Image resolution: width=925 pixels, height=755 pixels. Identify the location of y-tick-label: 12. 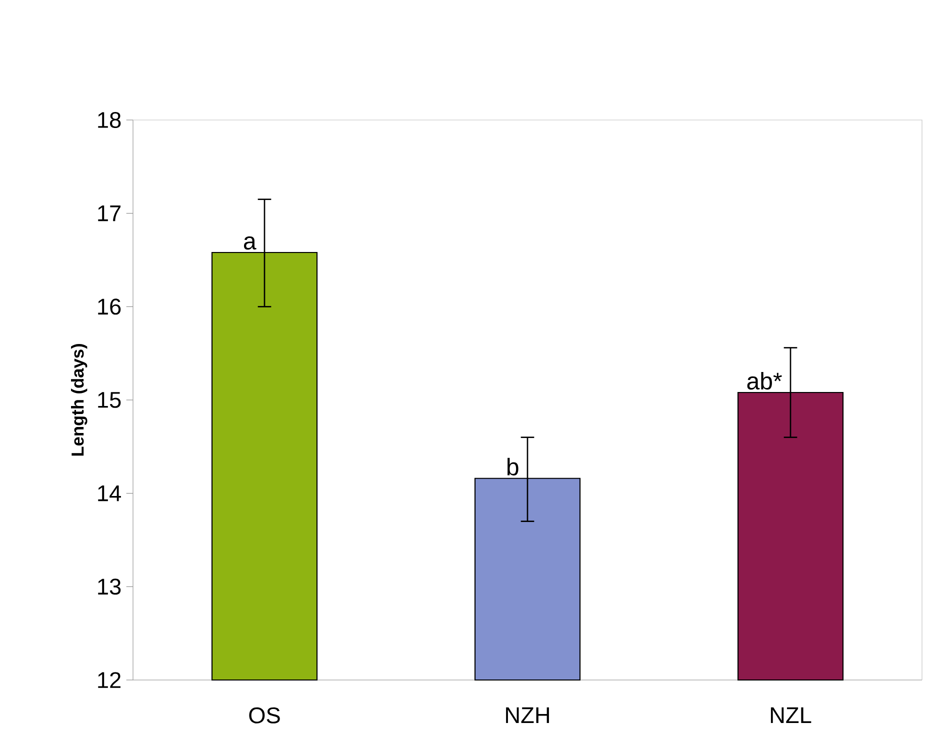
(109, 680).